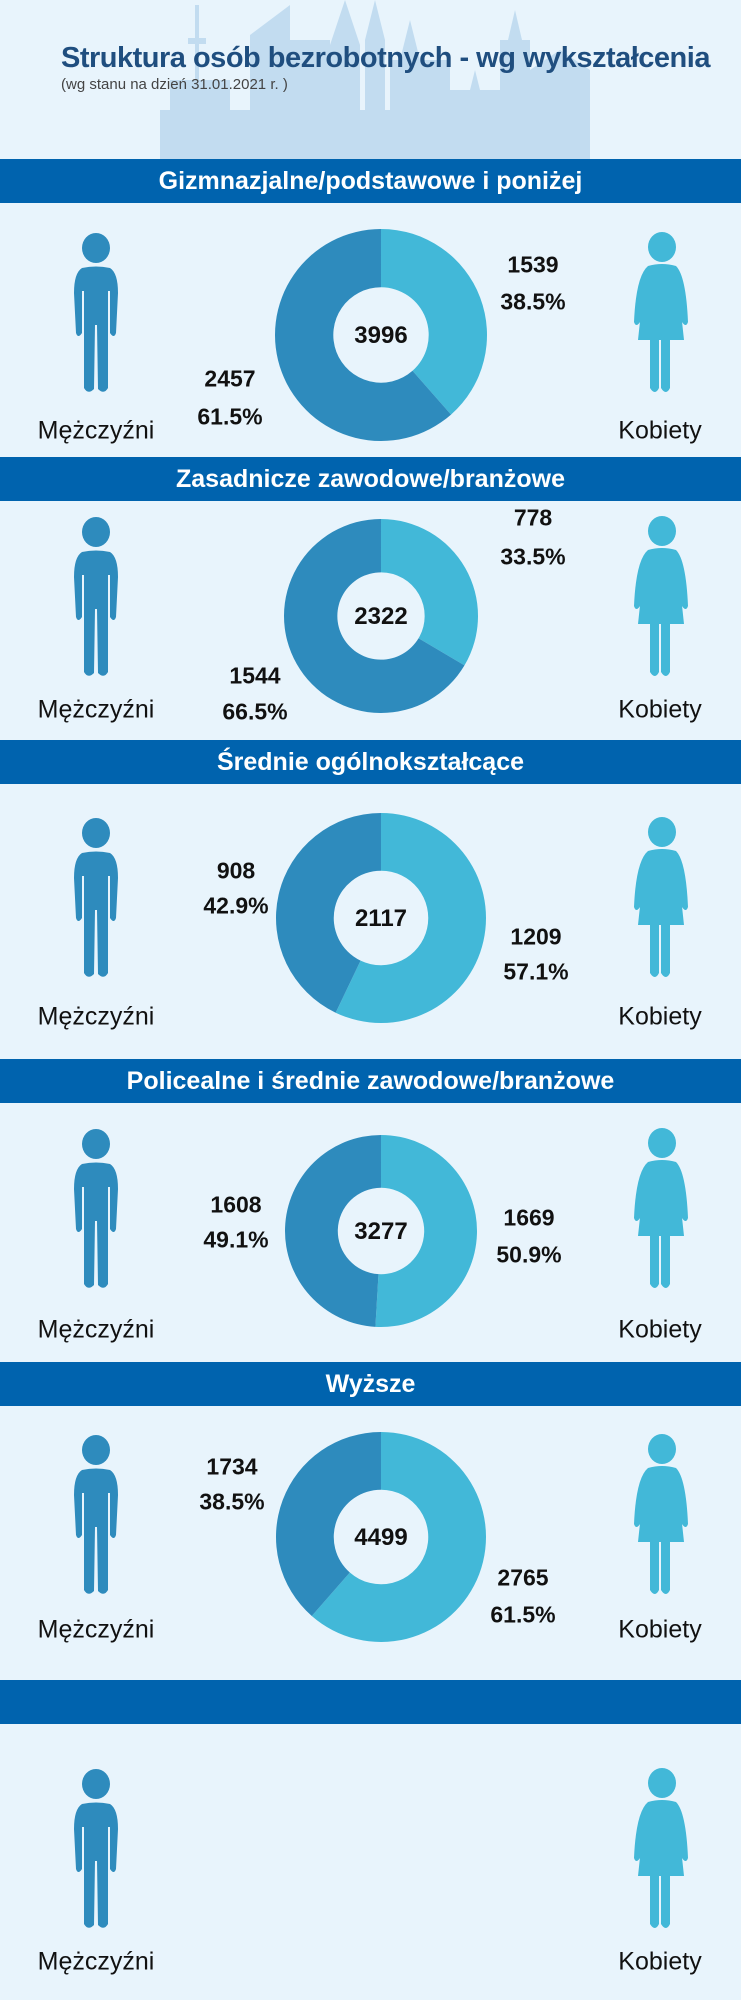 This screenshot has width=741, height=2000. Describe the element at coordinates (174, 84) in the screenshot. I see `page-subtitle: (wg stanu na dzień 31.01.2021 r. )` at that location.